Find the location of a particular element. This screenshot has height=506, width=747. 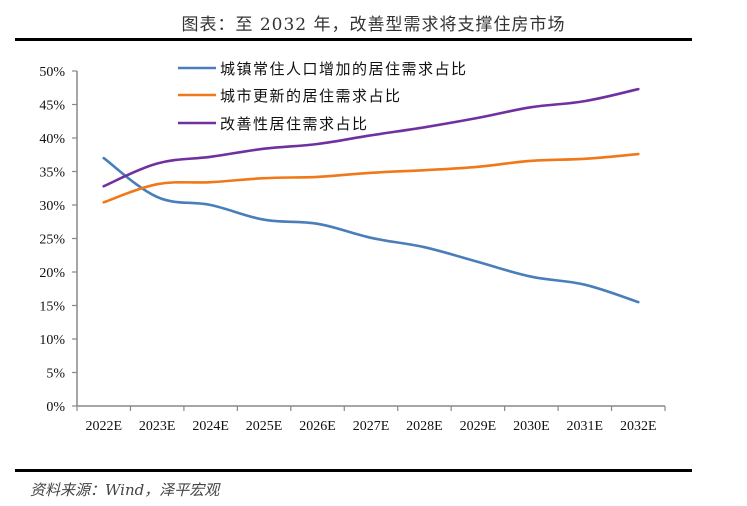

legend-label-1: 城市更新的居住需求占比 is located at coordinates (311, 96).